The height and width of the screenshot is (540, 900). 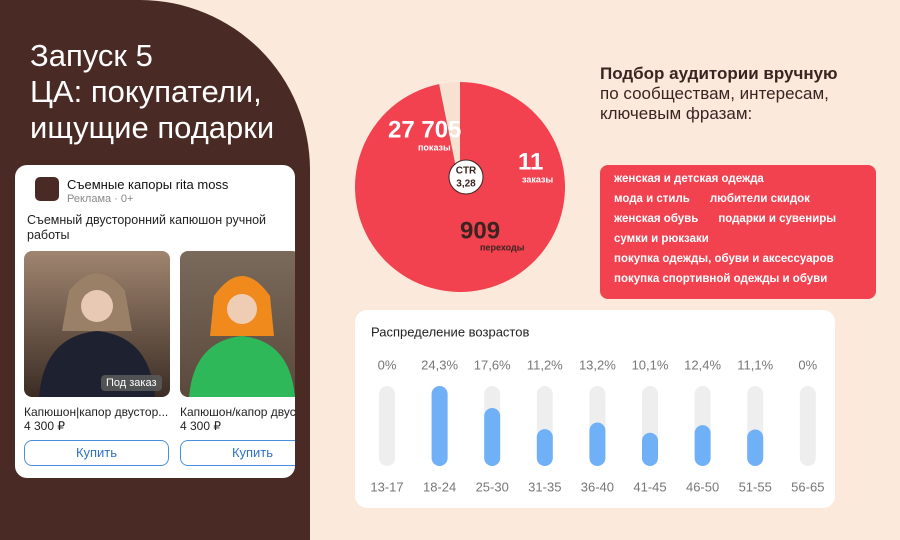 I want to click on audience-tag: женская обувь, so click(x=656, y=219).